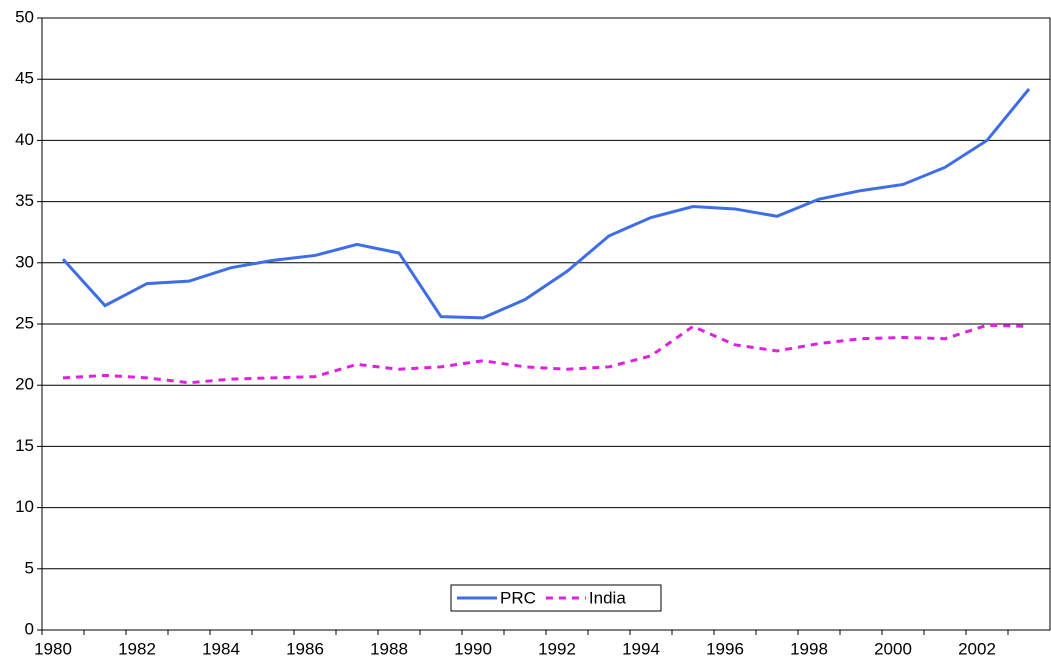  What do you see at coordinates (24, 78) in the screenshot?
I see `y-tick-label: 45` at bounding box center [24, 78].